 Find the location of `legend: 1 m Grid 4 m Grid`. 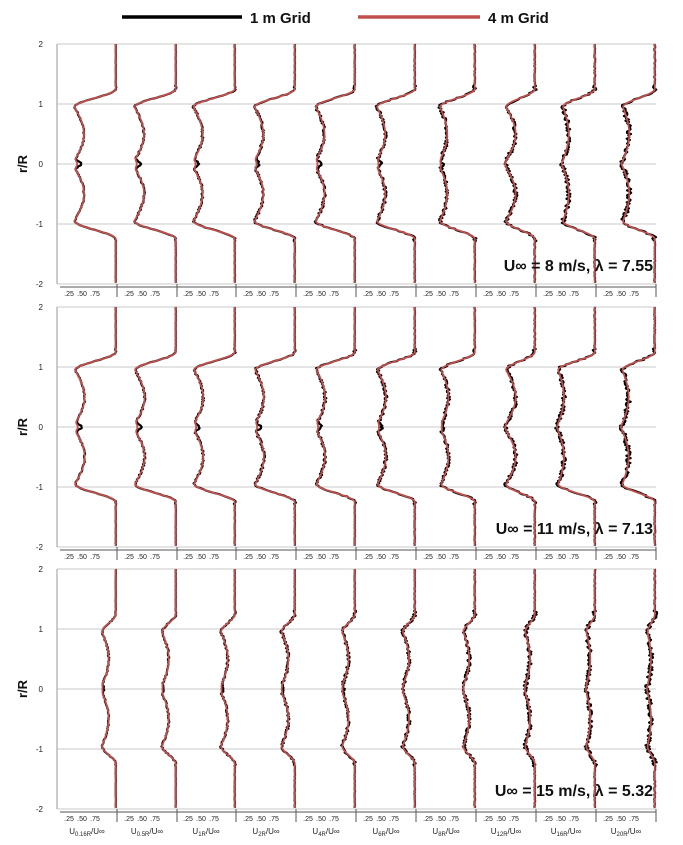

legend: 1 m Grid 4 m Grid is located at coordinates (335, 18).